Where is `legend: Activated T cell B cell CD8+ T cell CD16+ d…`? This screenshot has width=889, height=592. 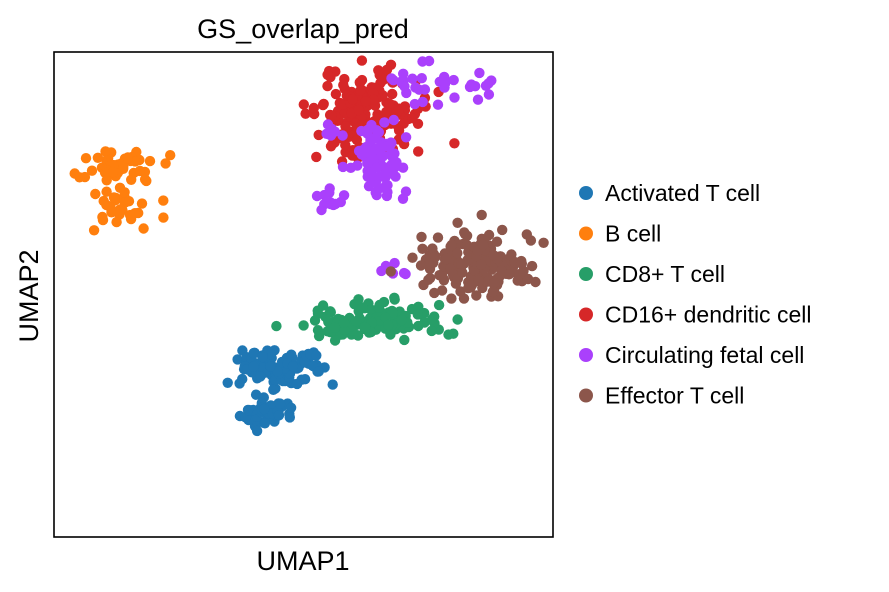
legend: Activated T cell B cell CD8+ T cell CD16+ d… is located at coordinates (695, 294).